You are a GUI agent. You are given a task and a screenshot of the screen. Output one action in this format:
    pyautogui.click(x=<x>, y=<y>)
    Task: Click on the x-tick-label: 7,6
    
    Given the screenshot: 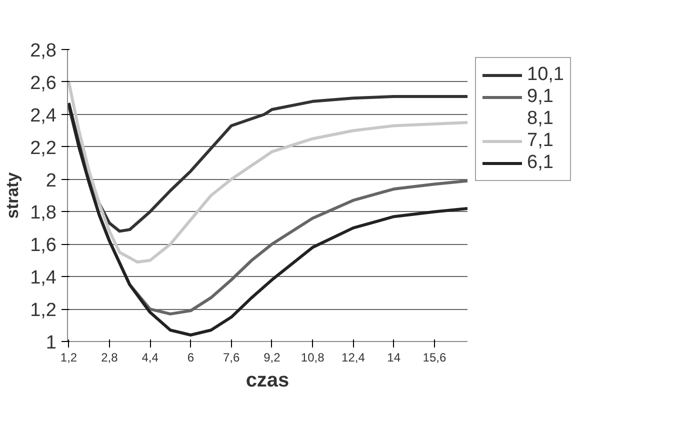 What is the action you would take?
    pyautogui.click(x=231, y=357)
    